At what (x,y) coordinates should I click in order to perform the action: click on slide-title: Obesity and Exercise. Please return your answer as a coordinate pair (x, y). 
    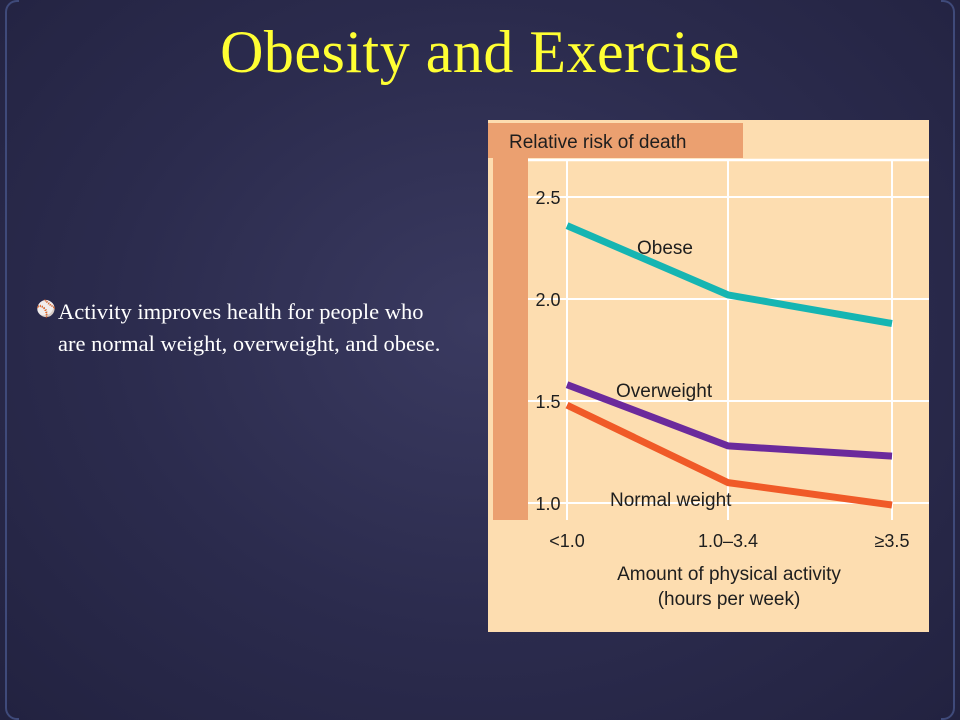
    Looking at the image, I should click on (480, 52).